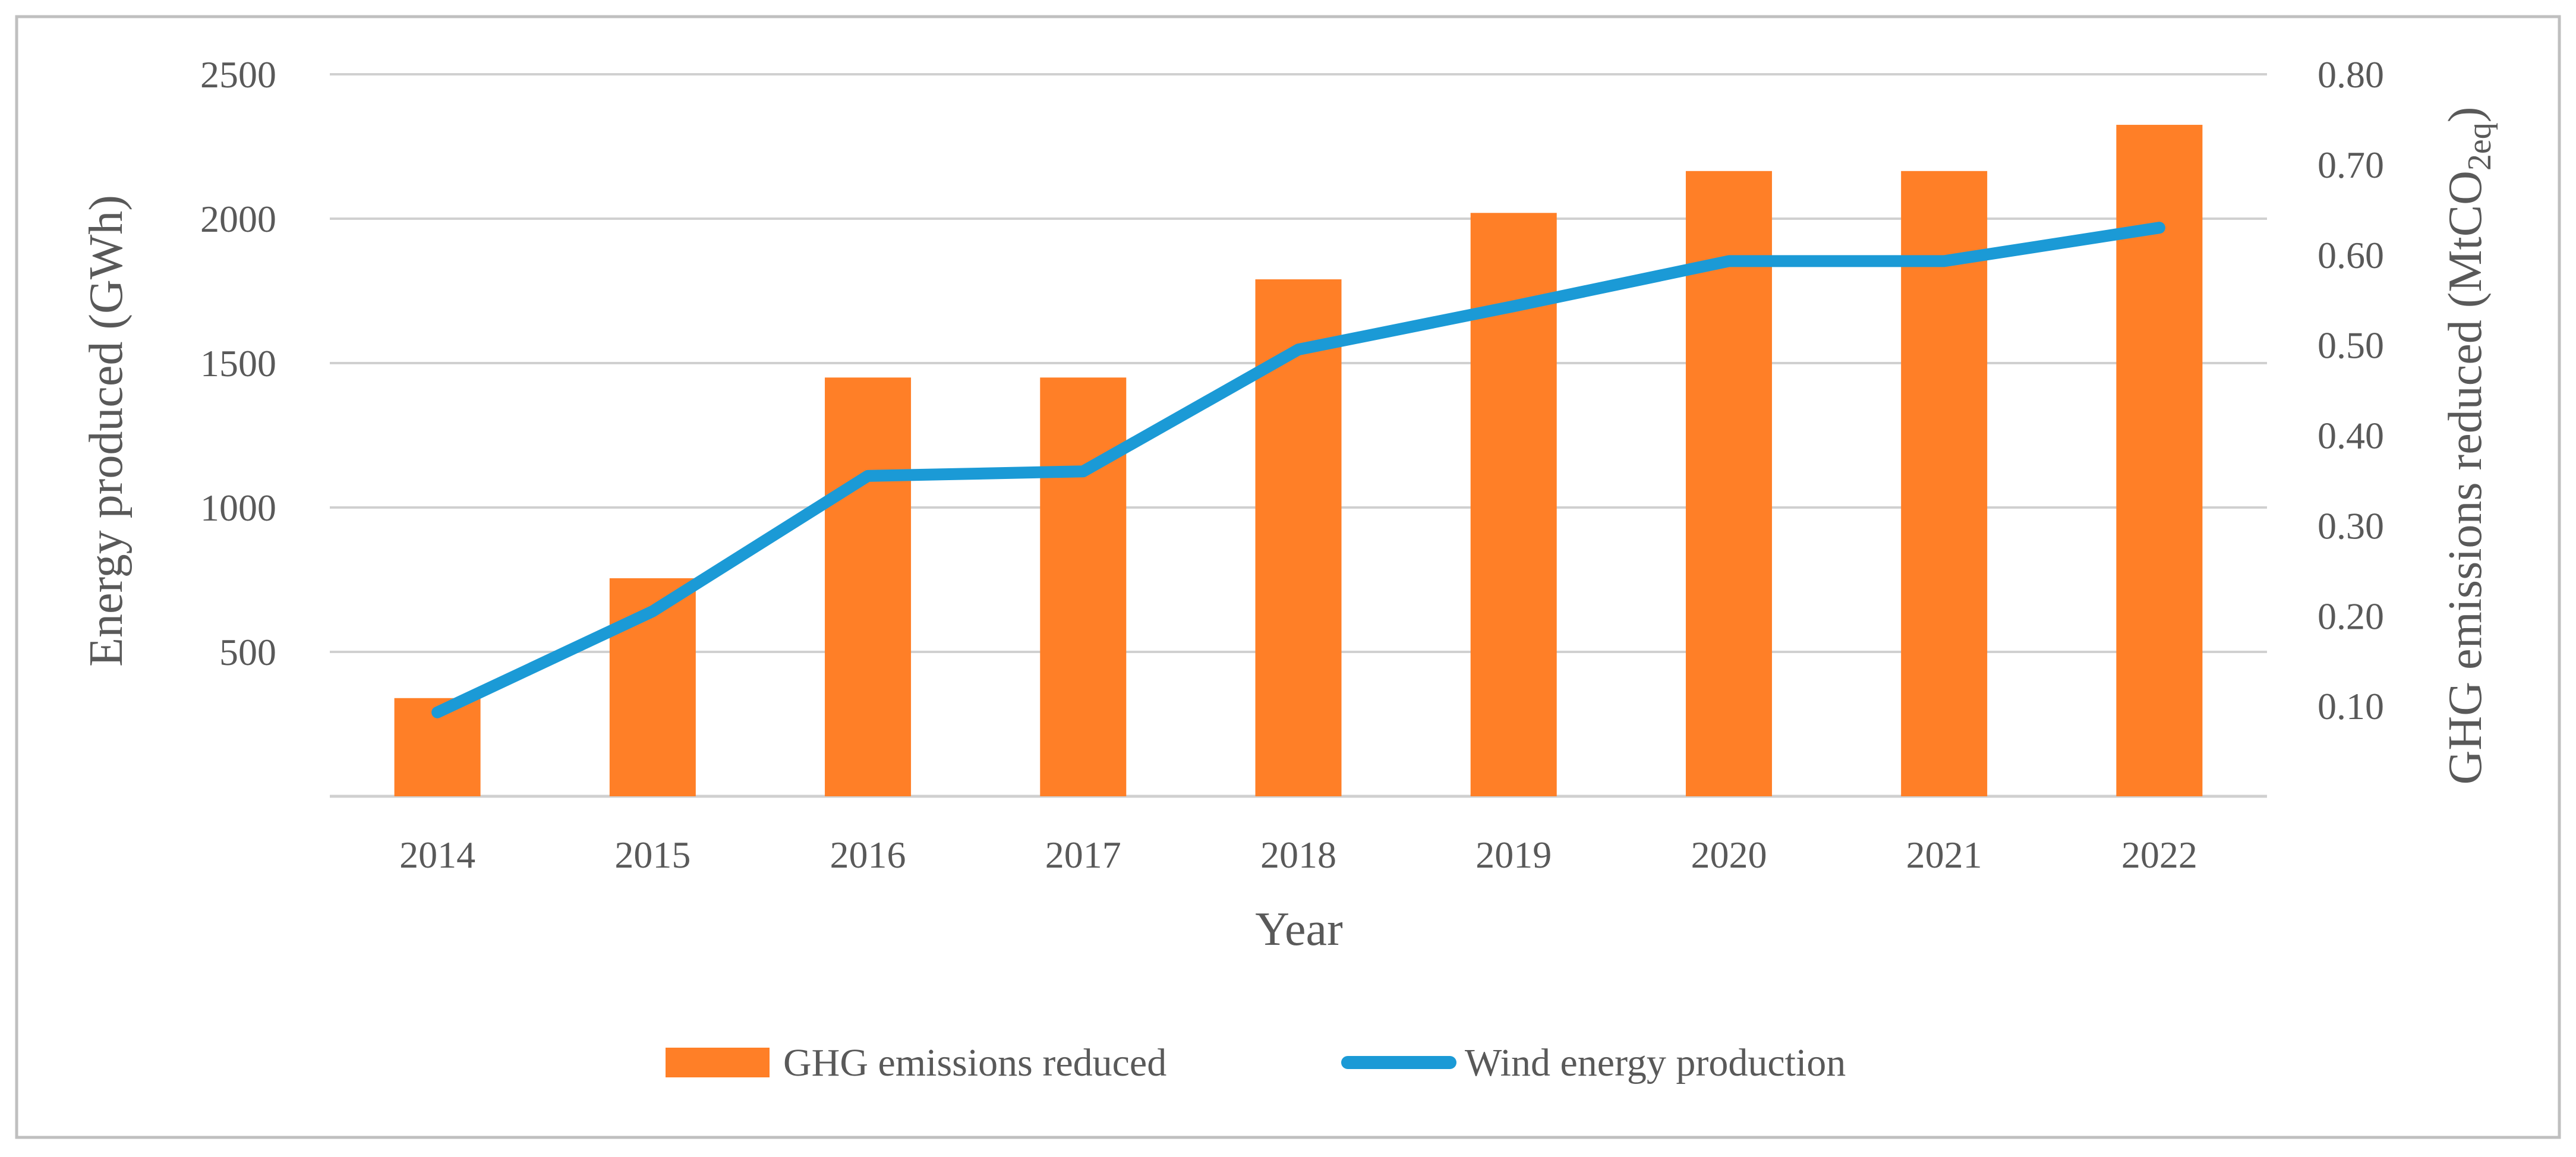 The height and width of the screenshot is (1157, 2576). I want to click on bar-2018, so click(1299, 537).